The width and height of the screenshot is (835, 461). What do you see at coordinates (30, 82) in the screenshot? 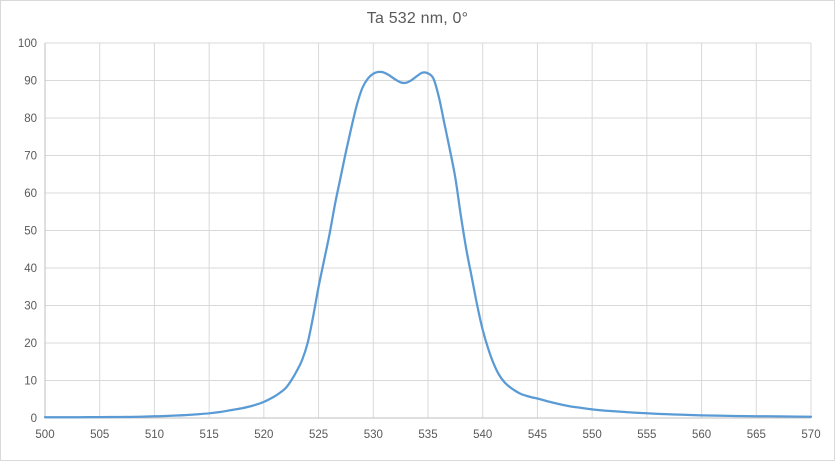
I see `y-tick-label: 90` at bounding box center [30, 82].